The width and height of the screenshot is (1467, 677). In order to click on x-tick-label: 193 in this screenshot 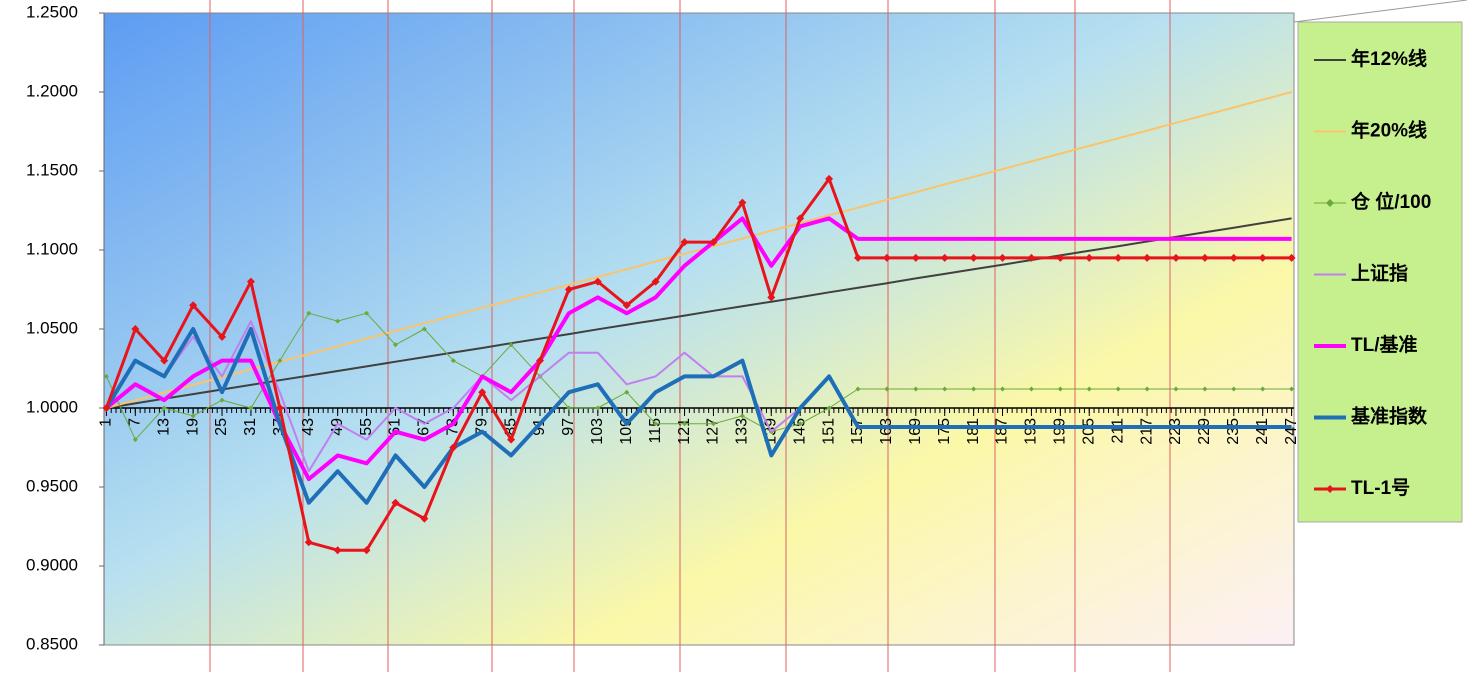, I will do `click(1031, 431)`.